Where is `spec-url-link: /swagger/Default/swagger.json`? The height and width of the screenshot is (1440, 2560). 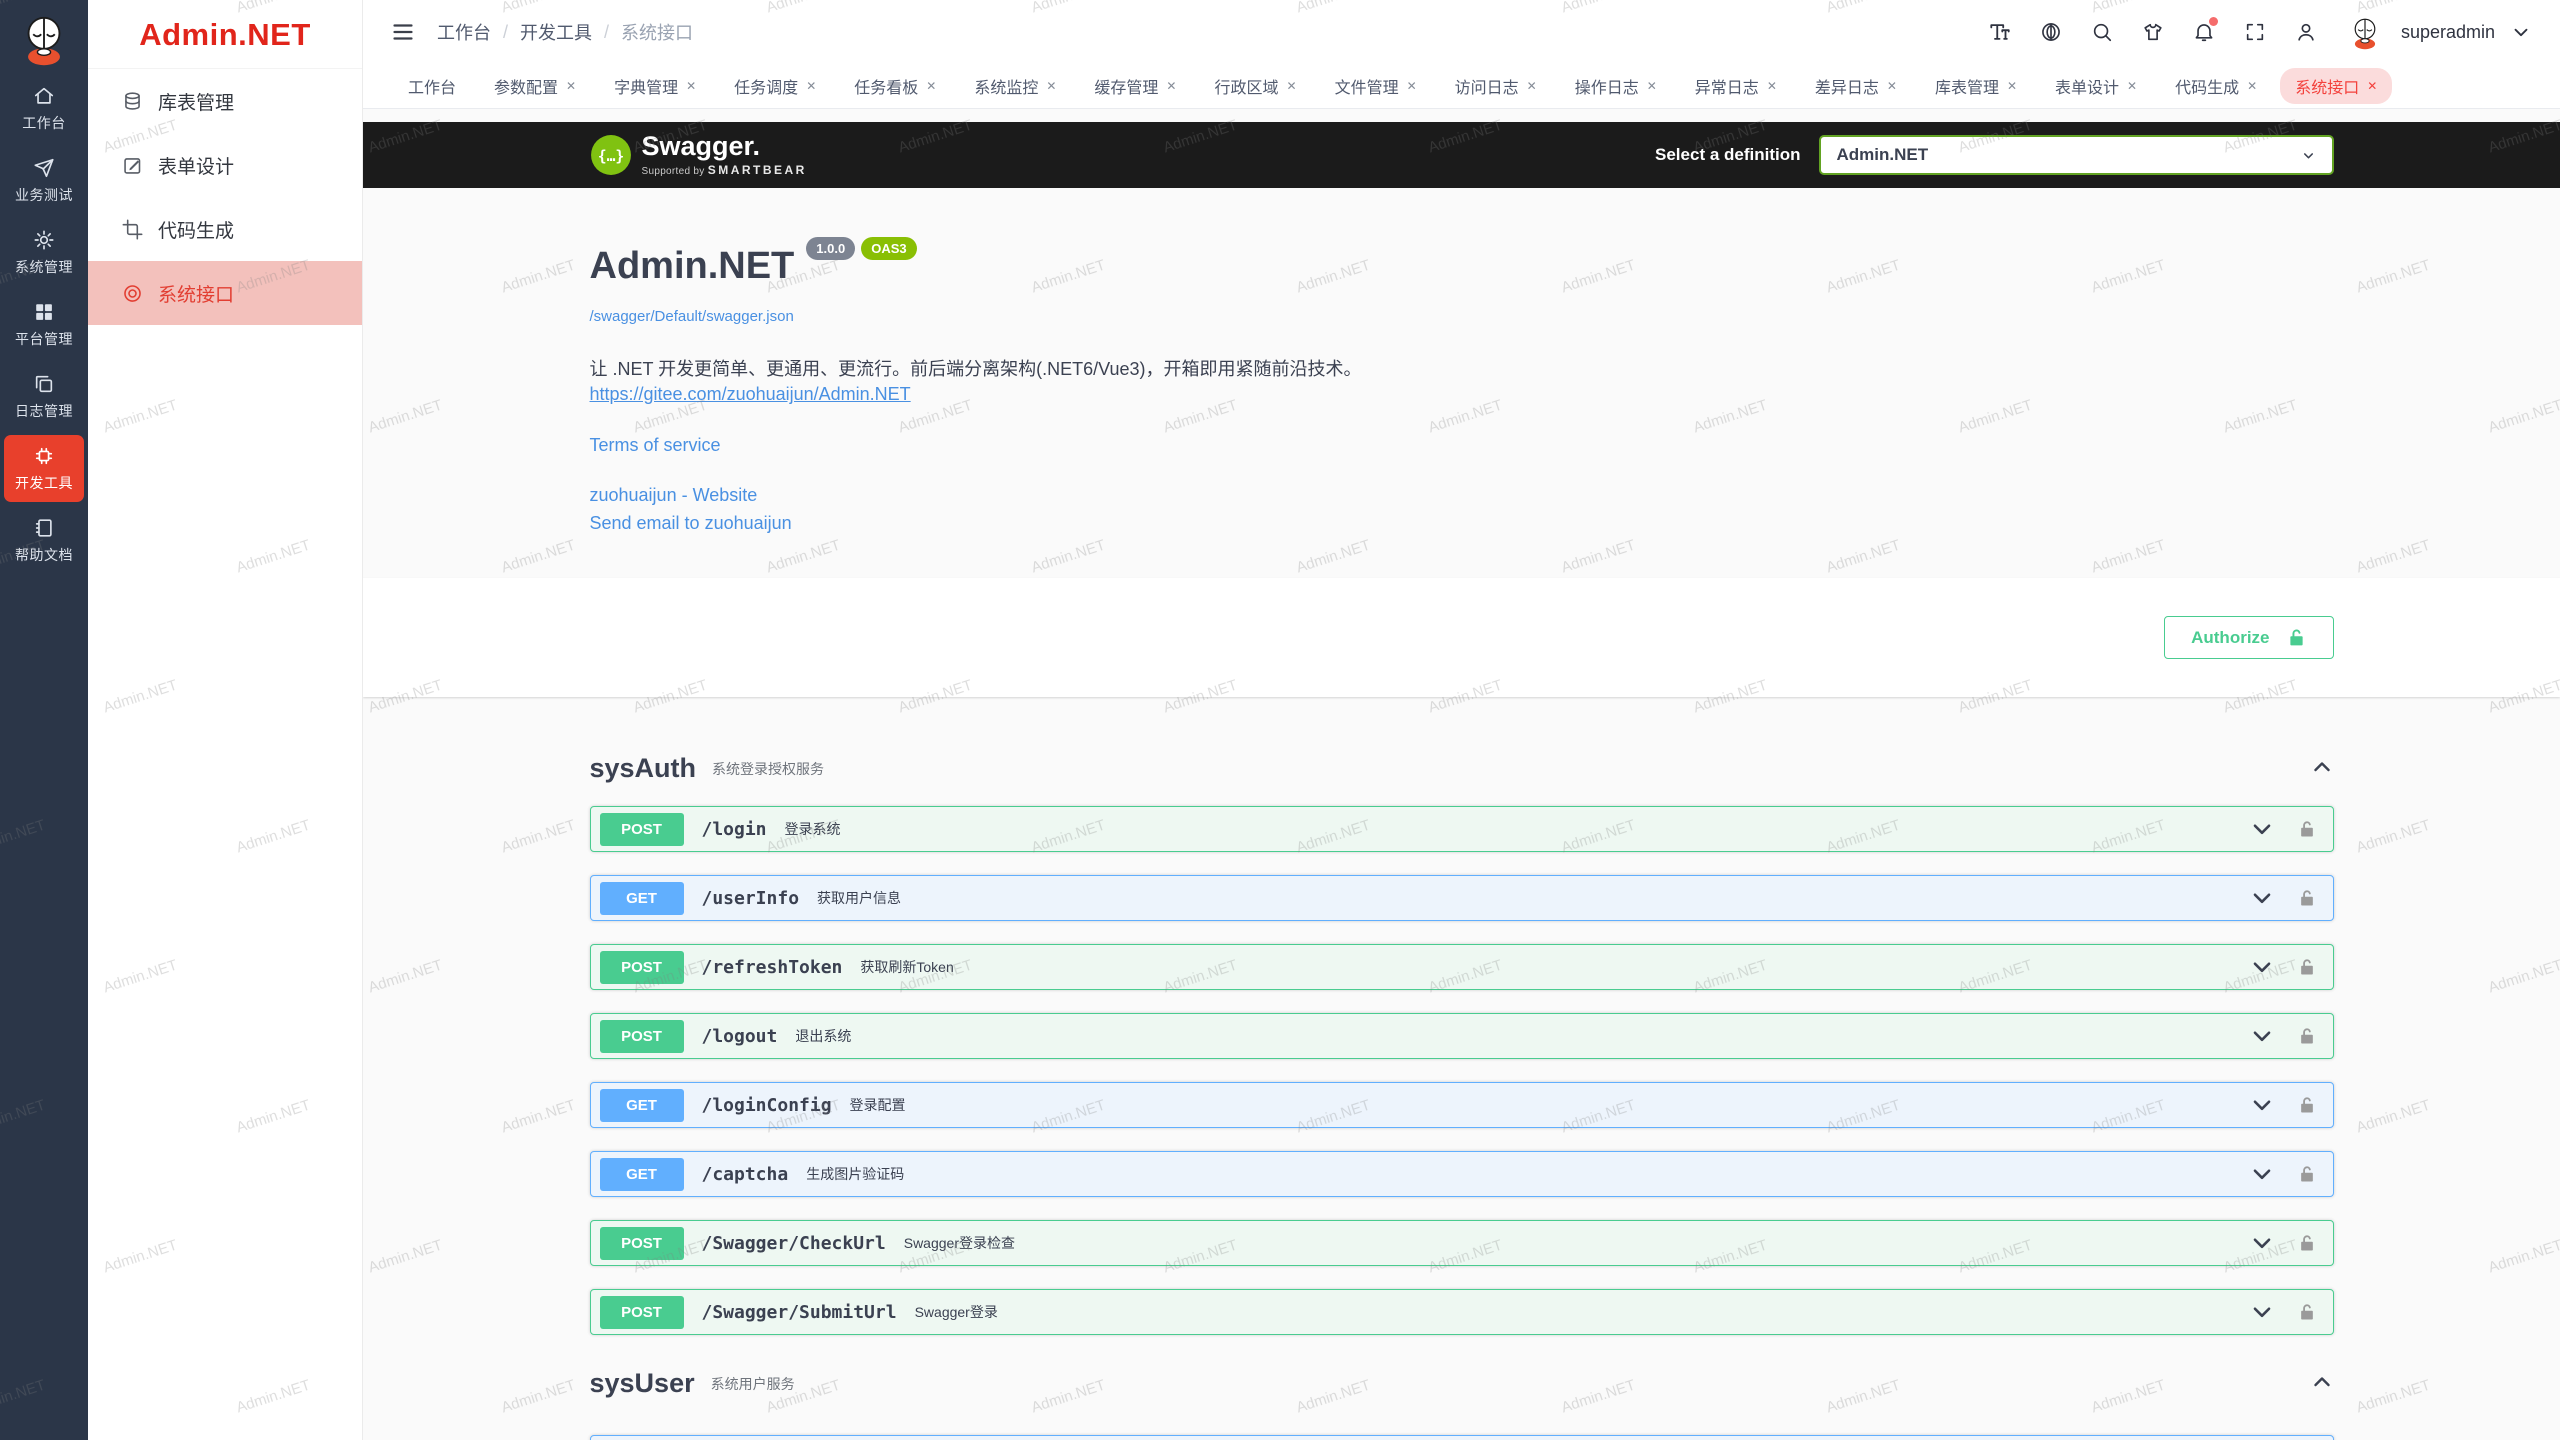 spec-url-link: /swagger/Default/swagger.json is located at coordinates (691, 316).